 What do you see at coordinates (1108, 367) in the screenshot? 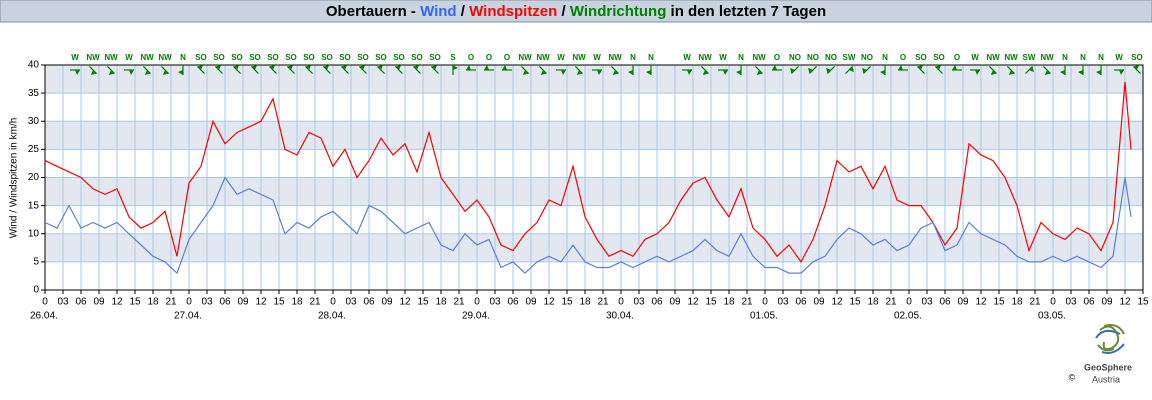
I see `logo-name: GeoSphere` at bounding box center [1108, 367].